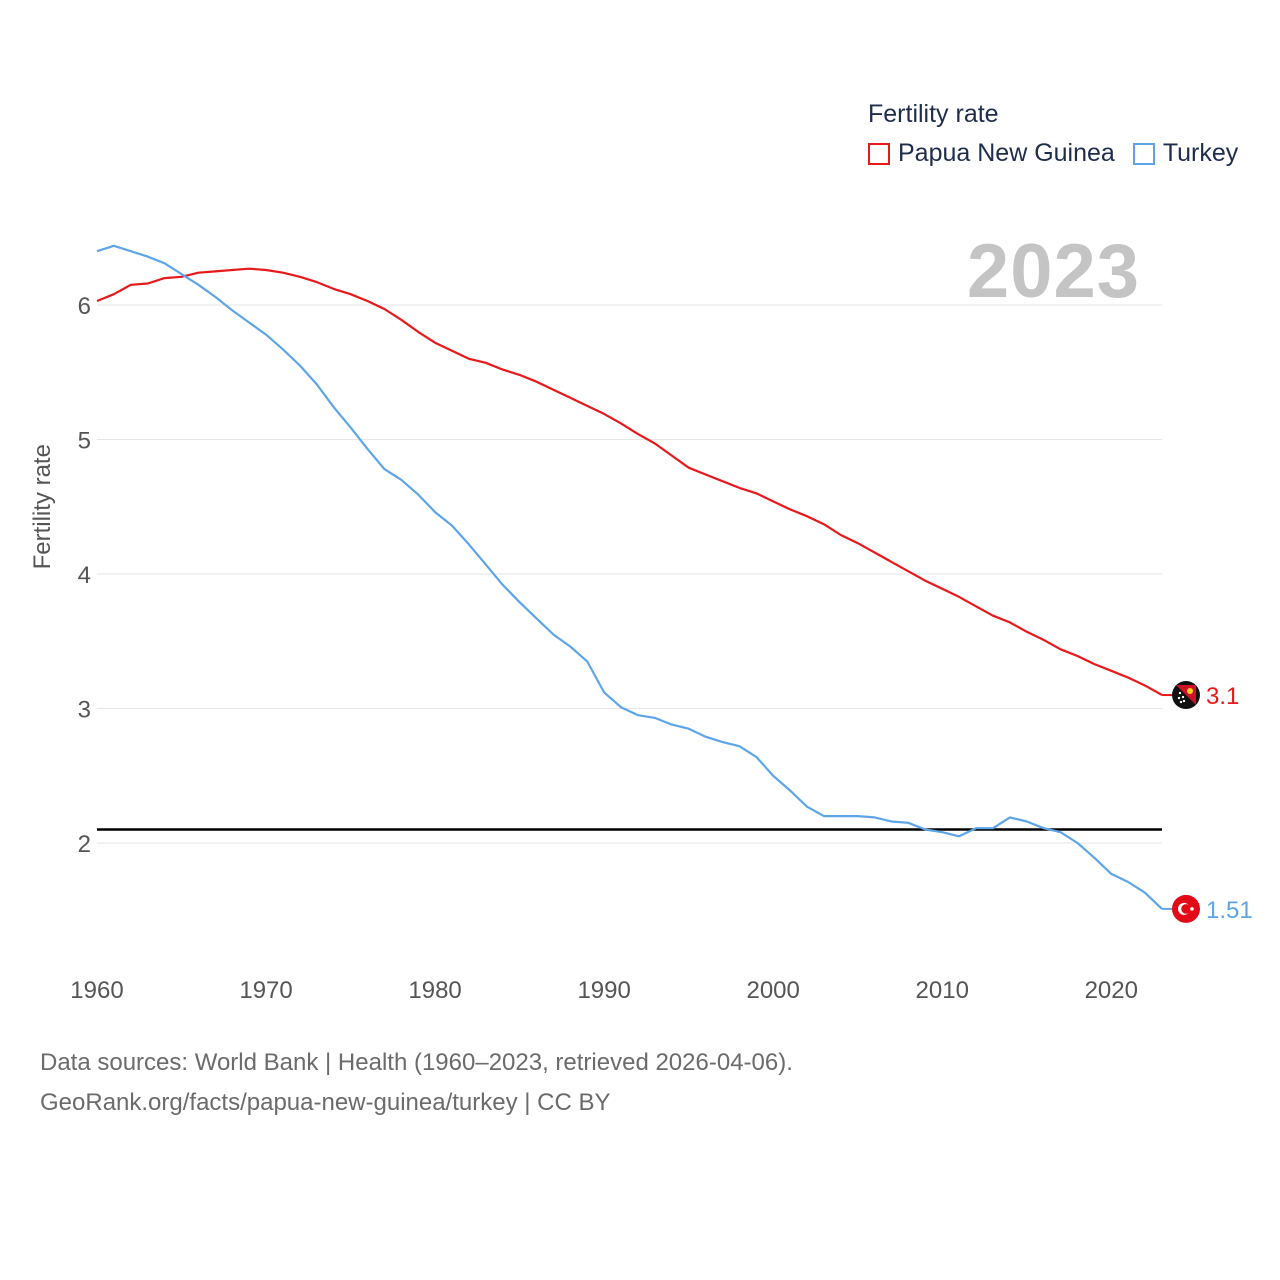  Describe the element at coordinates (1062, 134) in the screenshot. I see `legend: Fertility rate Papua New Guinea Turkey` at that location.